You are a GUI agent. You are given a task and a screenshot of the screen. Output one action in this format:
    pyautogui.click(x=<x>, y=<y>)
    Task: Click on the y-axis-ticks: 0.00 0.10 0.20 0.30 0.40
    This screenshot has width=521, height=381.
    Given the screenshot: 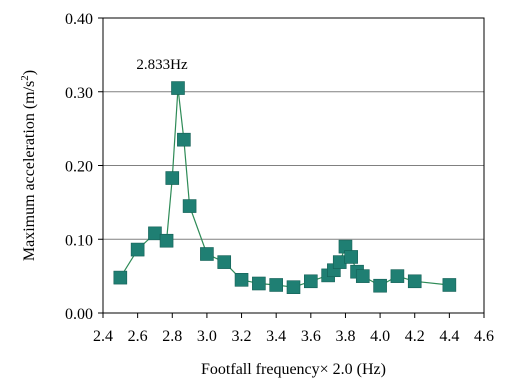 What is the action you would take?
    pyautogui.click(x=84, y=167)
    